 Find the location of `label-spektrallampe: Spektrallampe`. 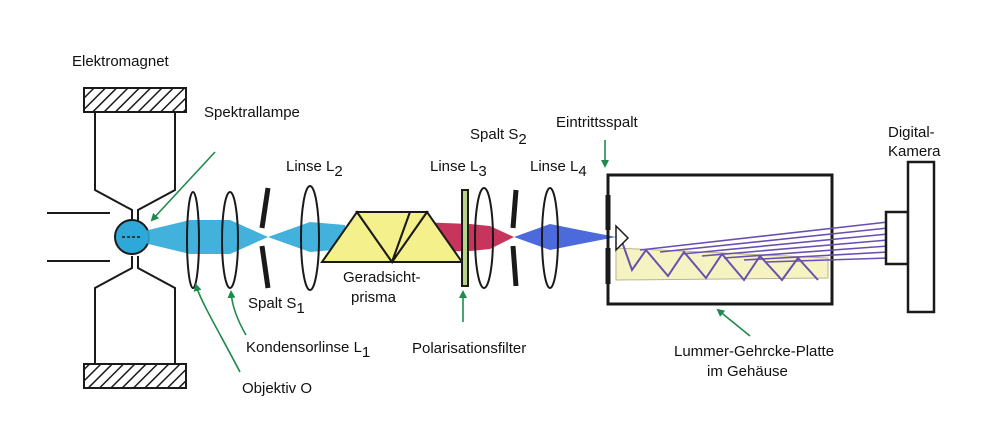

label-spektrallampe: Spektrallampe is located at coordinates (252, 112).